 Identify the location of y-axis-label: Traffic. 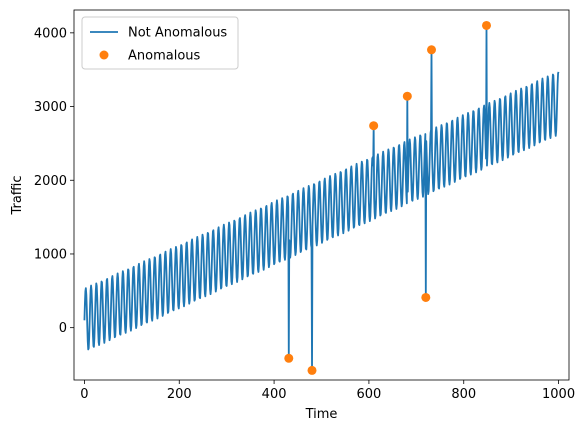
(17, 195).